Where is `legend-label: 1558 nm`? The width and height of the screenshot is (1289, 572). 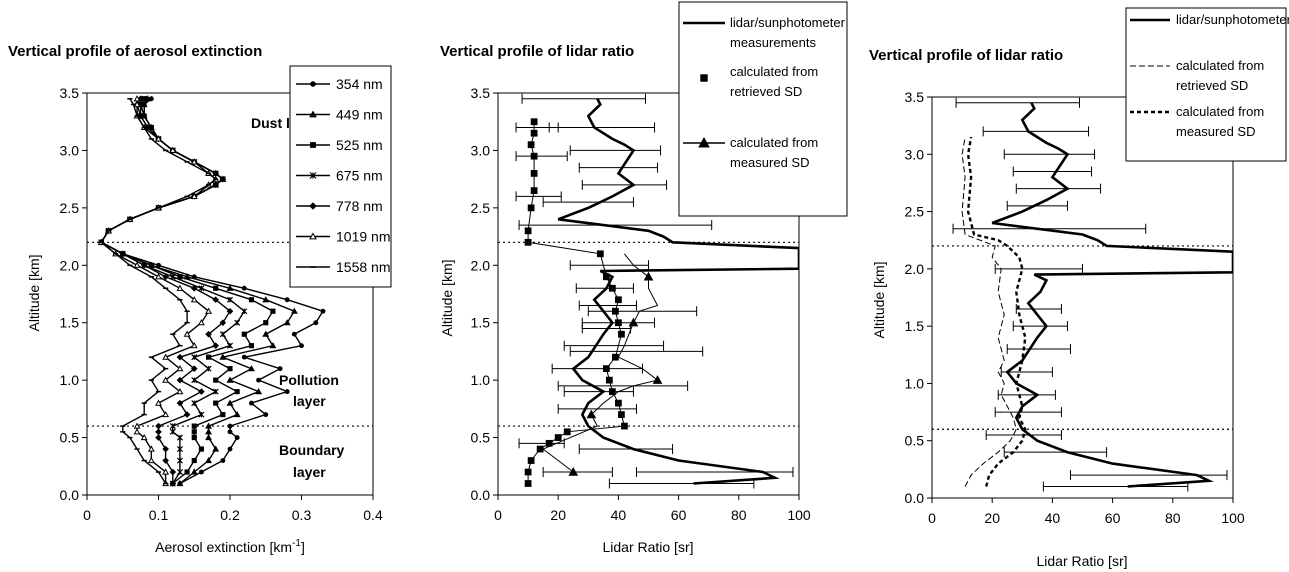 legend-label: 1558 nm is located at coordinates (363, 267).